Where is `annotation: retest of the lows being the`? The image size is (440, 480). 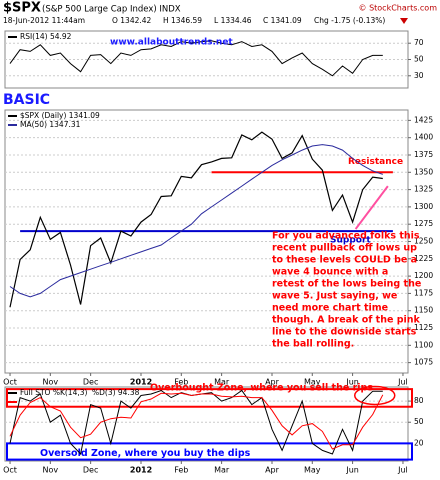
annotation: retest of the lows being the is located at coordinates (346, 284).